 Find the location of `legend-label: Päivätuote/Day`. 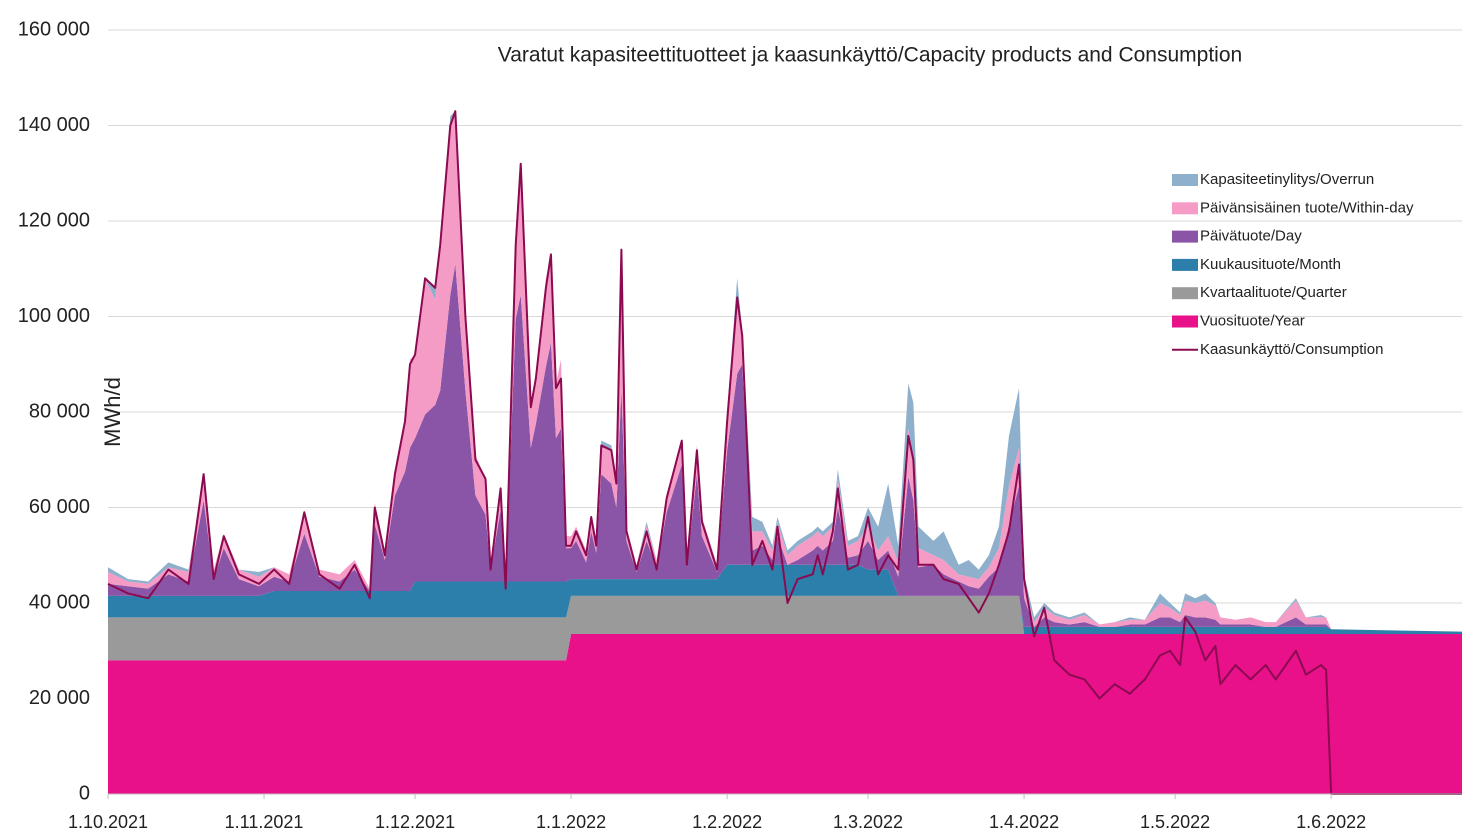

legend-label: Päivätuote/Day is located at coordinates (1251, 236).